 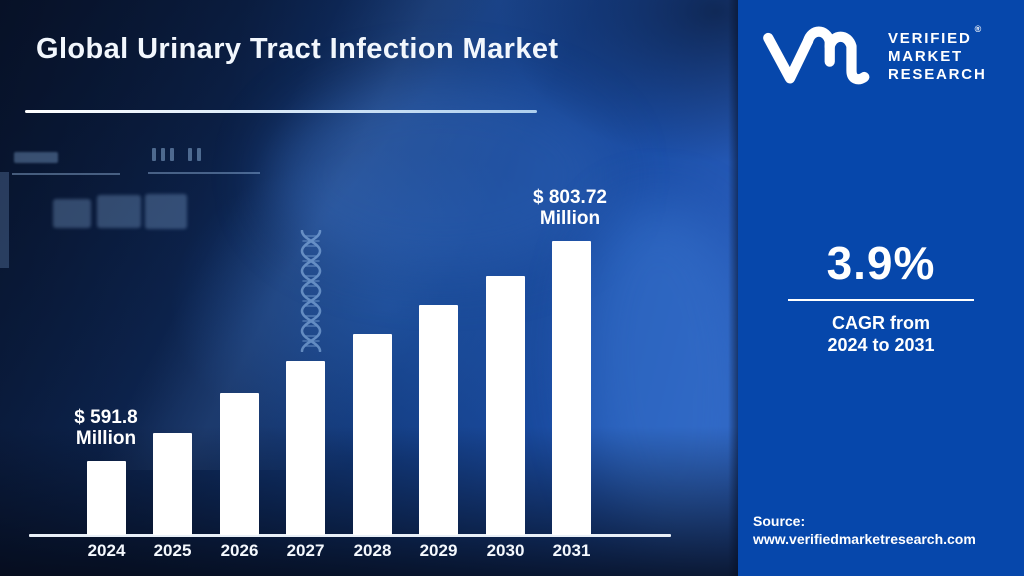 What do you see at coordinates (881, 263) in the screenshot?
I see `cagr-value: 3.9%` at bounding box center [881, 263].